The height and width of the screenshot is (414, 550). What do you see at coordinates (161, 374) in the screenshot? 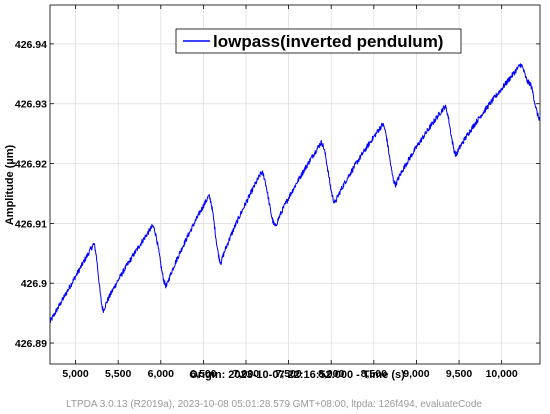
I see `x-tick-label: 6,000` at bounding box center [161, 374].